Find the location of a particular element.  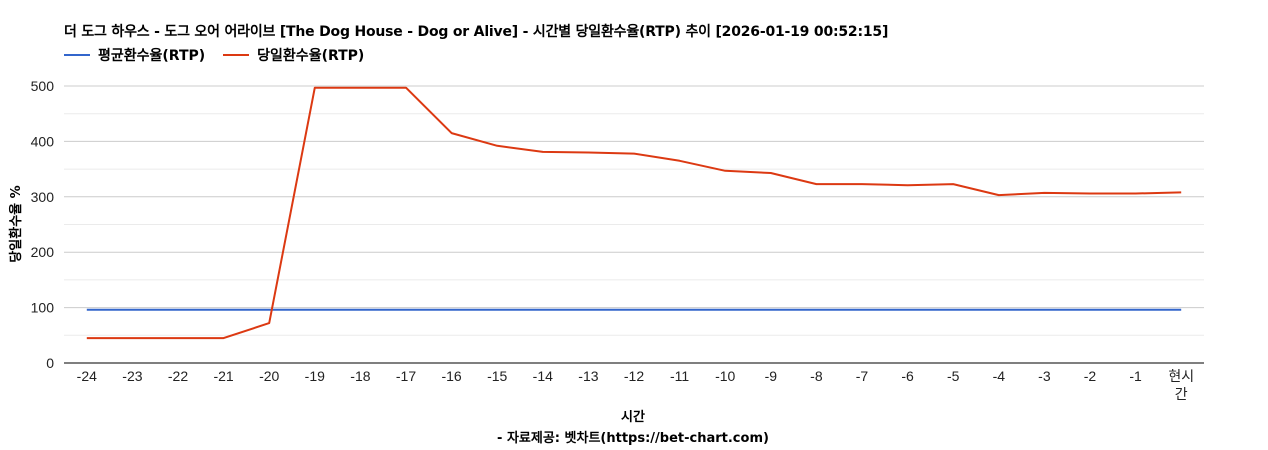

x-tick-label: -19 is located at coordinates (315, 376).